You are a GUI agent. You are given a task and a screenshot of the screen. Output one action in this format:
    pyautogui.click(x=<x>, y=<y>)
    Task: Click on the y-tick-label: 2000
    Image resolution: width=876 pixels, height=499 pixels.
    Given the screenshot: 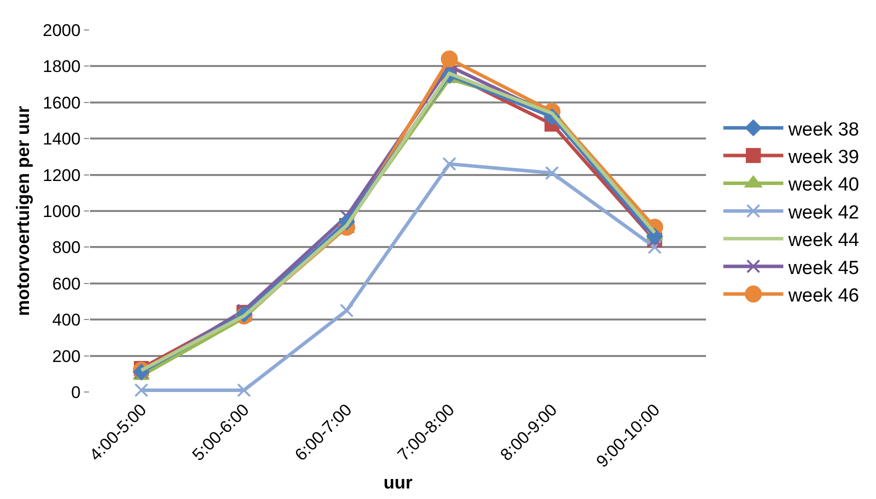 What is the action you would take?
    pyautogui.click(x=61, y=30)
    